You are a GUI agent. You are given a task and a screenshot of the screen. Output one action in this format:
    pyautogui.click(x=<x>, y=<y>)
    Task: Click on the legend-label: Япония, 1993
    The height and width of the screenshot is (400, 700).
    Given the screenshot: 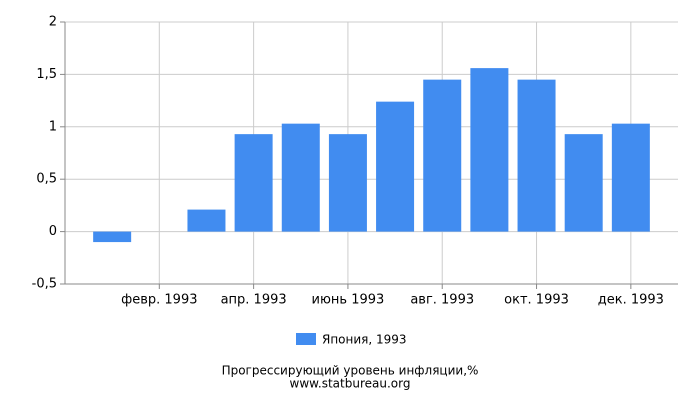 What is the action you would take?
    pyautogui.click(x=364, y=340)
    